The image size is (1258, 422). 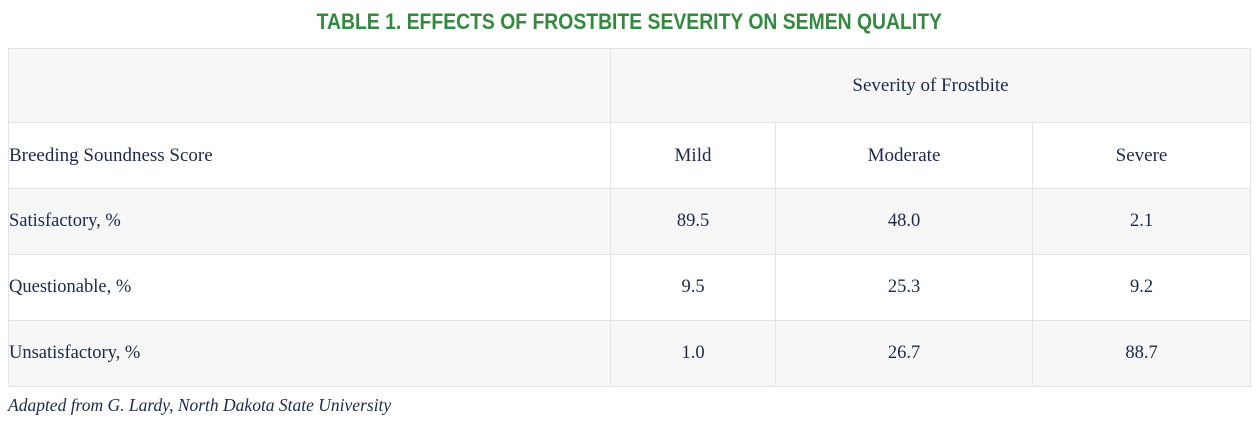 What do you see at coordinates (693, 221) in the screenshot?
I see `data-cell: 89.5` at bounding box center [693, 221].